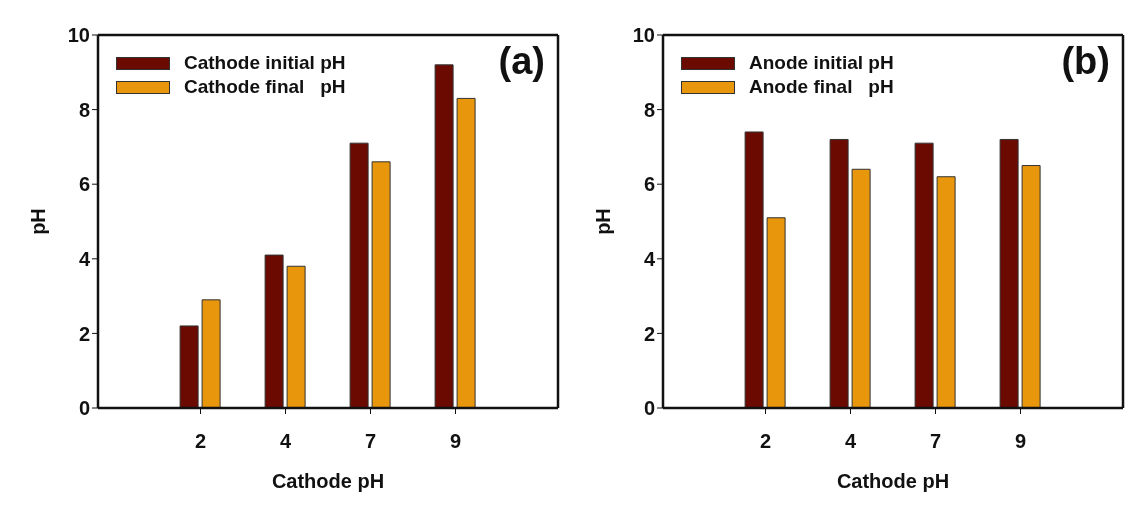  What do you see at coordinates (821, 63) in the screenshot?
I see `legend-label: Anode initial pH` at bounding box center [821, 63].